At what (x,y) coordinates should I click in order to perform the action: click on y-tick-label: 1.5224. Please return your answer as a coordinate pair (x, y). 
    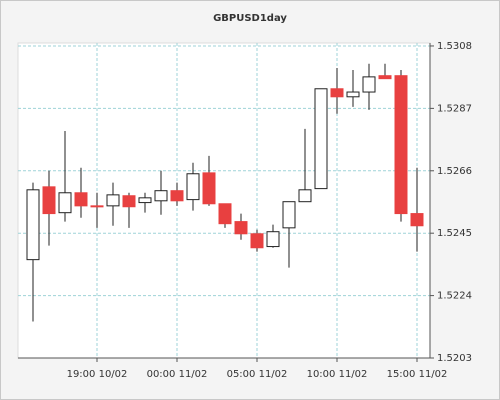
    Looking at the image, I should click on (454, 296).